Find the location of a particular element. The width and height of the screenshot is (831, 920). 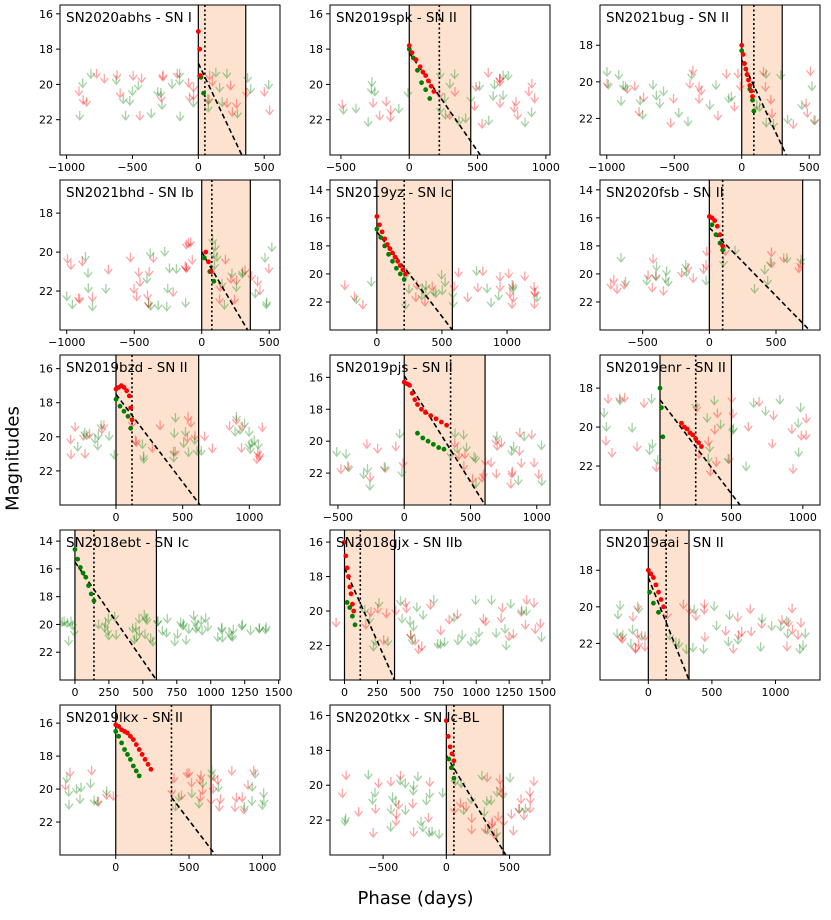

panel-13-xtick-label: 500 is located at coordinates (509, 867).